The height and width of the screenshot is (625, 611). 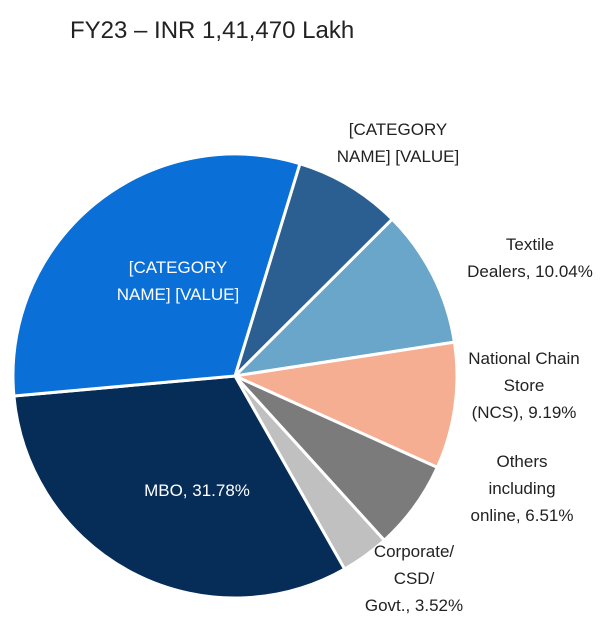 What do you see at coordinates (521, 515) in the screenshot?
I see `slice-label: online, 6.51%` at bounding box center [521, 515].